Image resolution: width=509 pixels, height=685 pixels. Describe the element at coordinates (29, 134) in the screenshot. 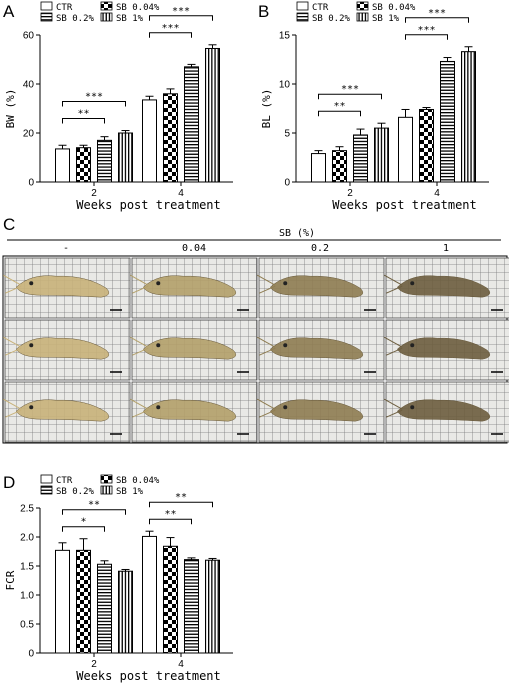

I see `y-tick-label: 20` at that location.